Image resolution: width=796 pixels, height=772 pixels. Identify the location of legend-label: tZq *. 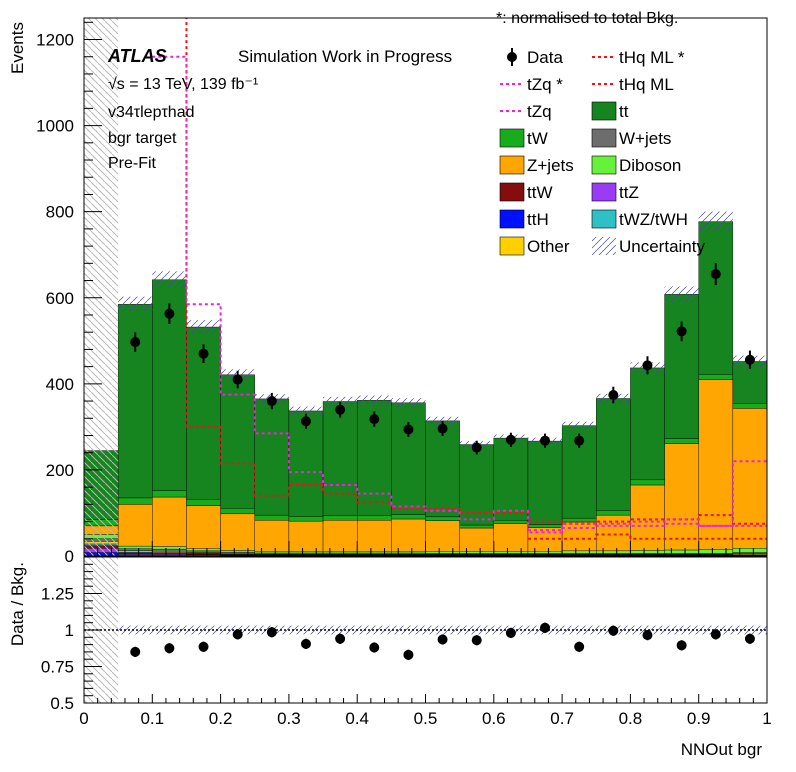
(545, 84).